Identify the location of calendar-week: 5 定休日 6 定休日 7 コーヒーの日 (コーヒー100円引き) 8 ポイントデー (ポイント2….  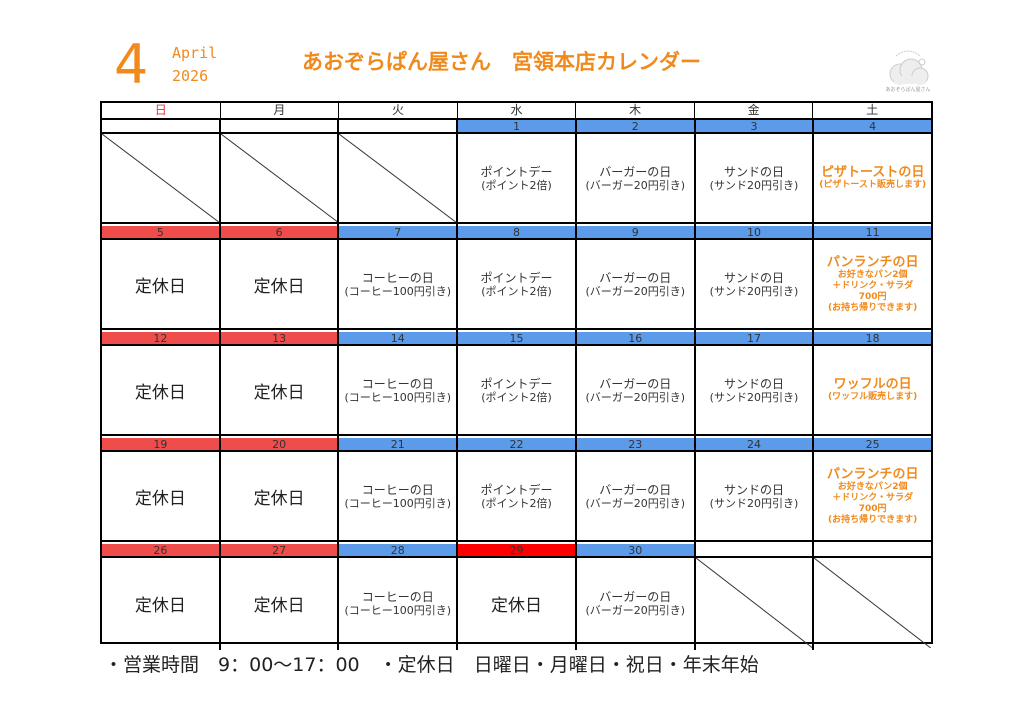
(517, 279).